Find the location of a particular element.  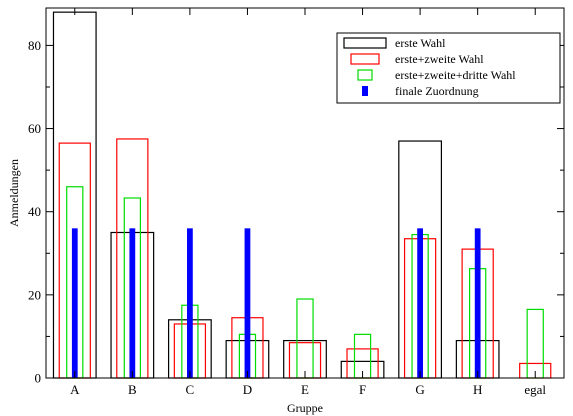

bar-finale-zuordnung-d is located at coordinates (247, 303).